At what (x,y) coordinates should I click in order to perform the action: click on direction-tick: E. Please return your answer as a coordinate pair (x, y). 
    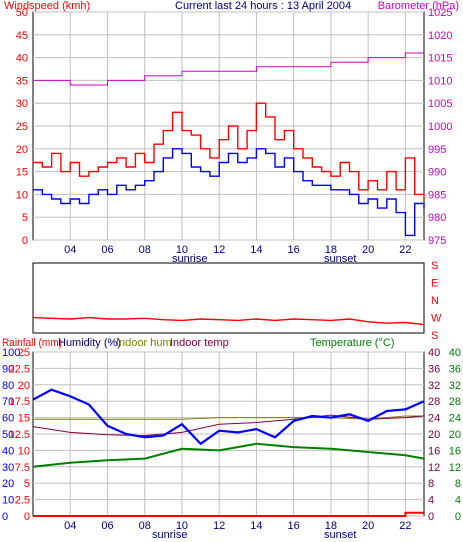
    Looking at the image, I should click on (434, 284).